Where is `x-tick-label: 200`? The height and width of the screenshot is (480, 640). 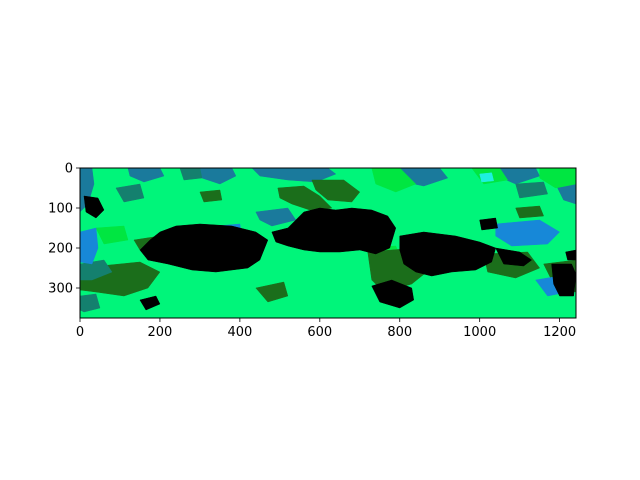
x-tick-label: 200 is located at coordinates (160, 332).